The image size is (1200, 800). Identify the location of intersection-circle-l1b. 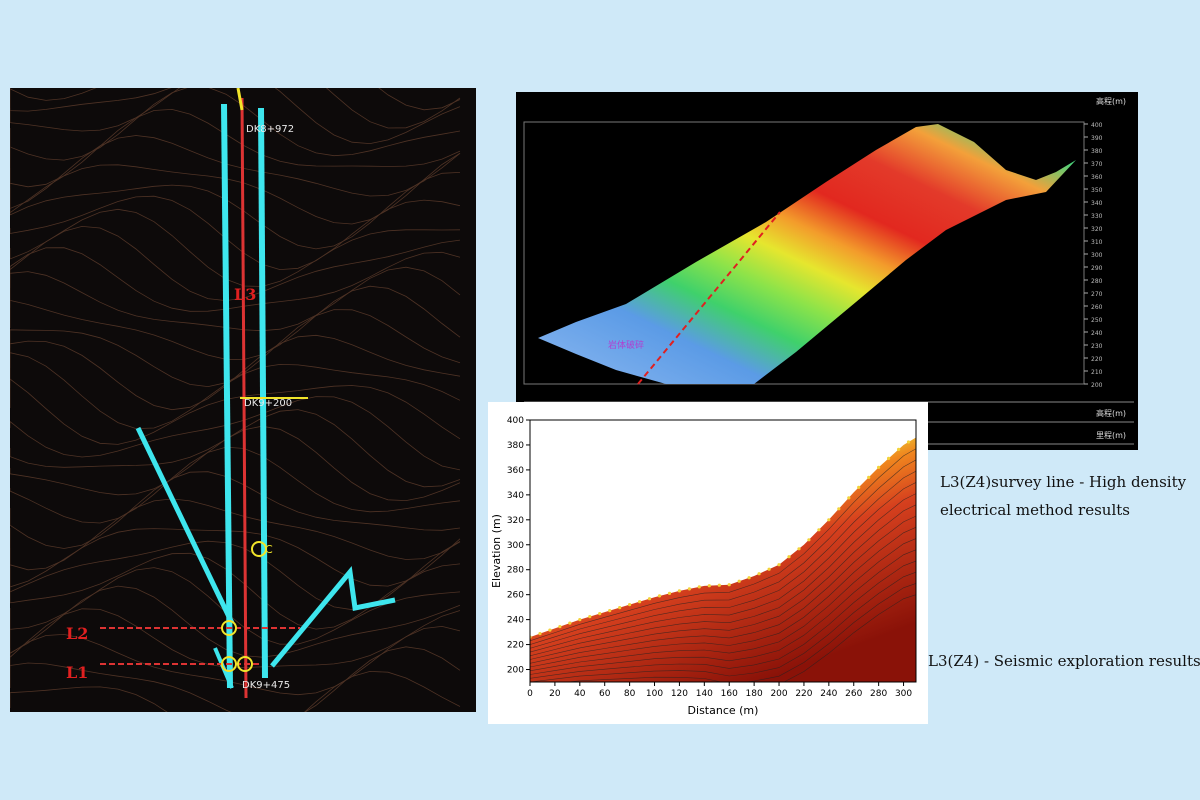
(245, 664).